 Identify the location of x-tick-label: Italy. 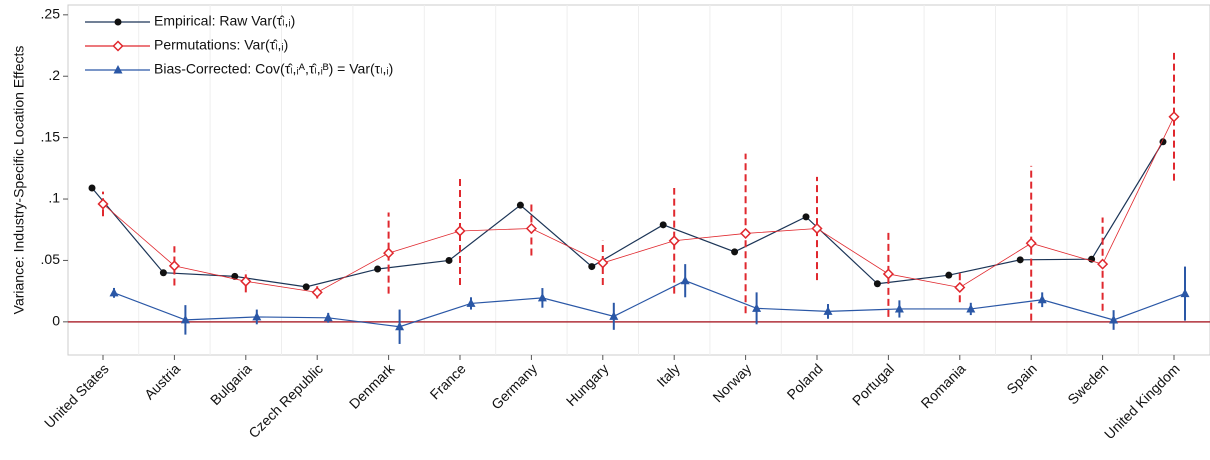
(667, 374).